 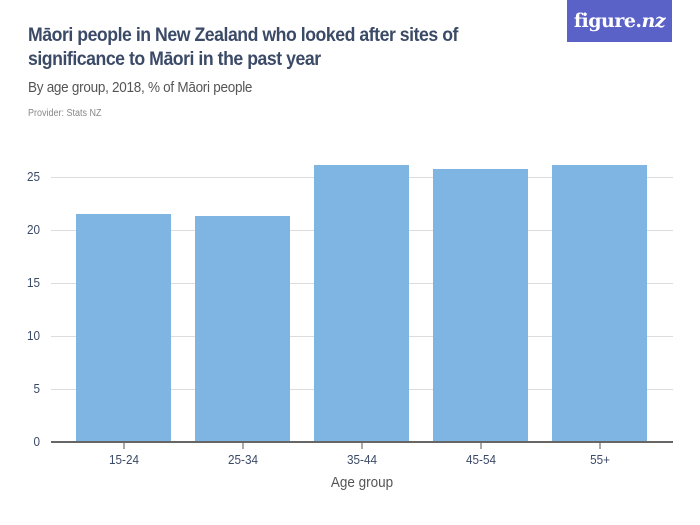 I want to click on x-tick-label: 25-34, so click(x=243, y=459).